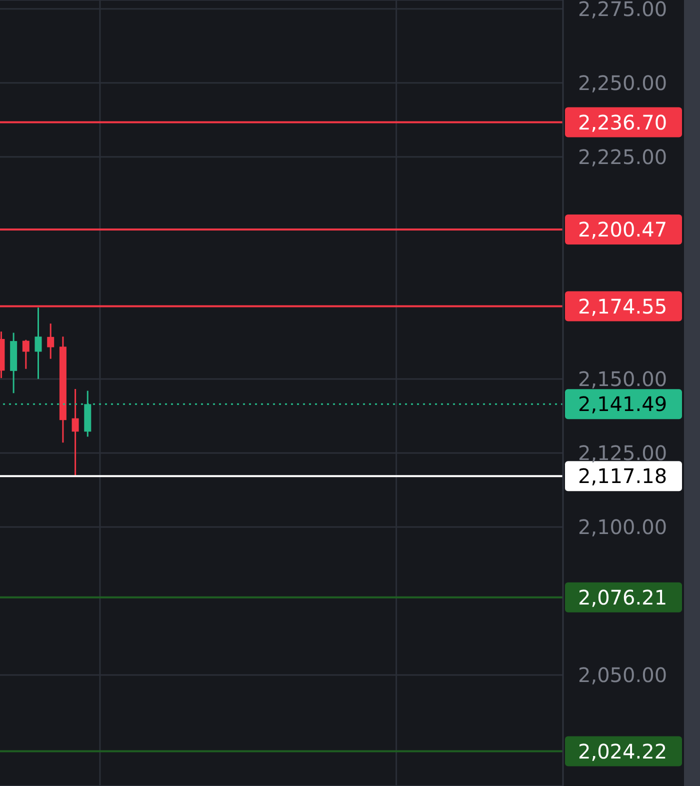  Describe the element at coordinates (623, 404) in the screenshot. I see `ref-line-label: 2,141.49` at that location.